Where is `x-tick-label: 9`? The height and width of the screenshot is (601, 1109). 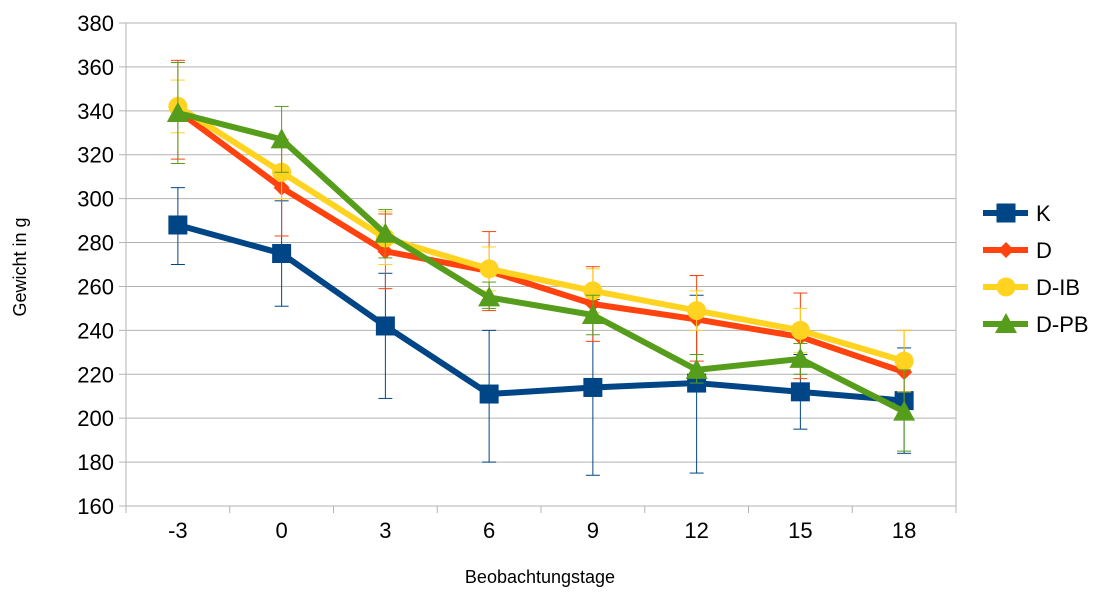 x-tick-label: 9 is located at coordinates (593, 530).